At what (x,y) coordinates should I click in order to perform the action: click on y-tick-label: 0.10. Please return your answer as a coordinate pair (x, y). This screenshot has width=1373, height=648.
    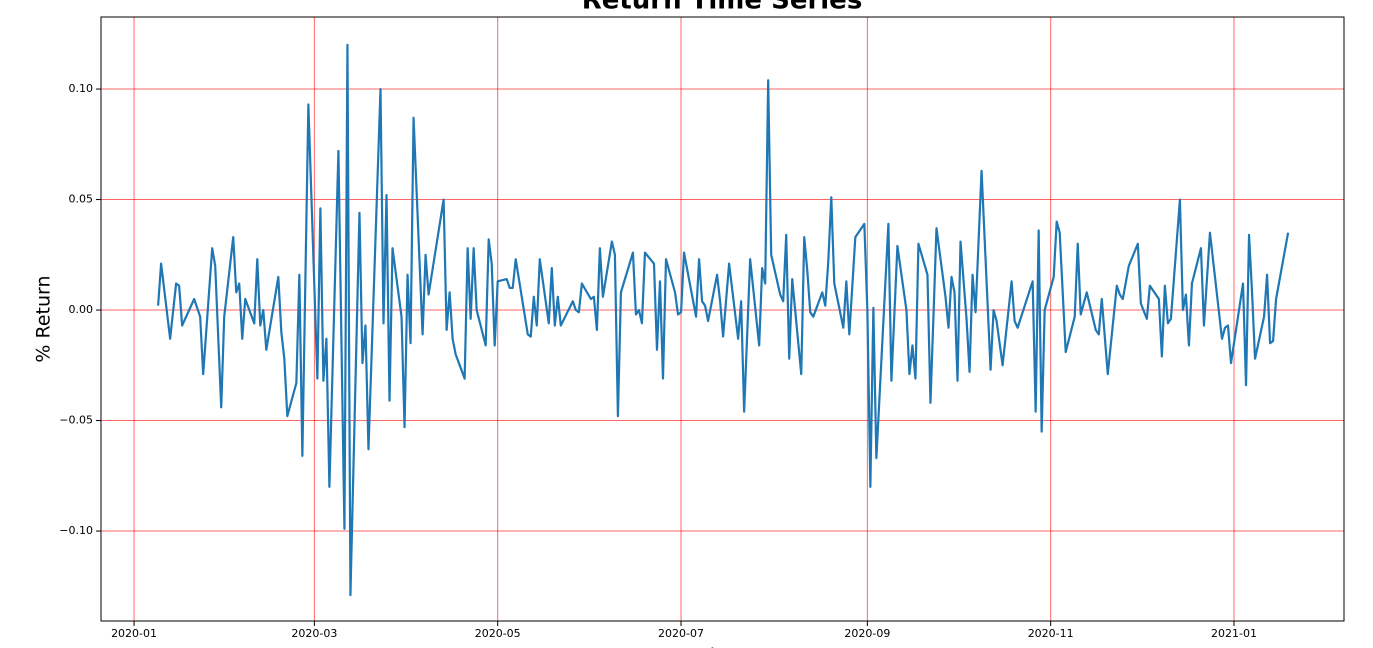
    Looking at the image, I should click on (81, 88).